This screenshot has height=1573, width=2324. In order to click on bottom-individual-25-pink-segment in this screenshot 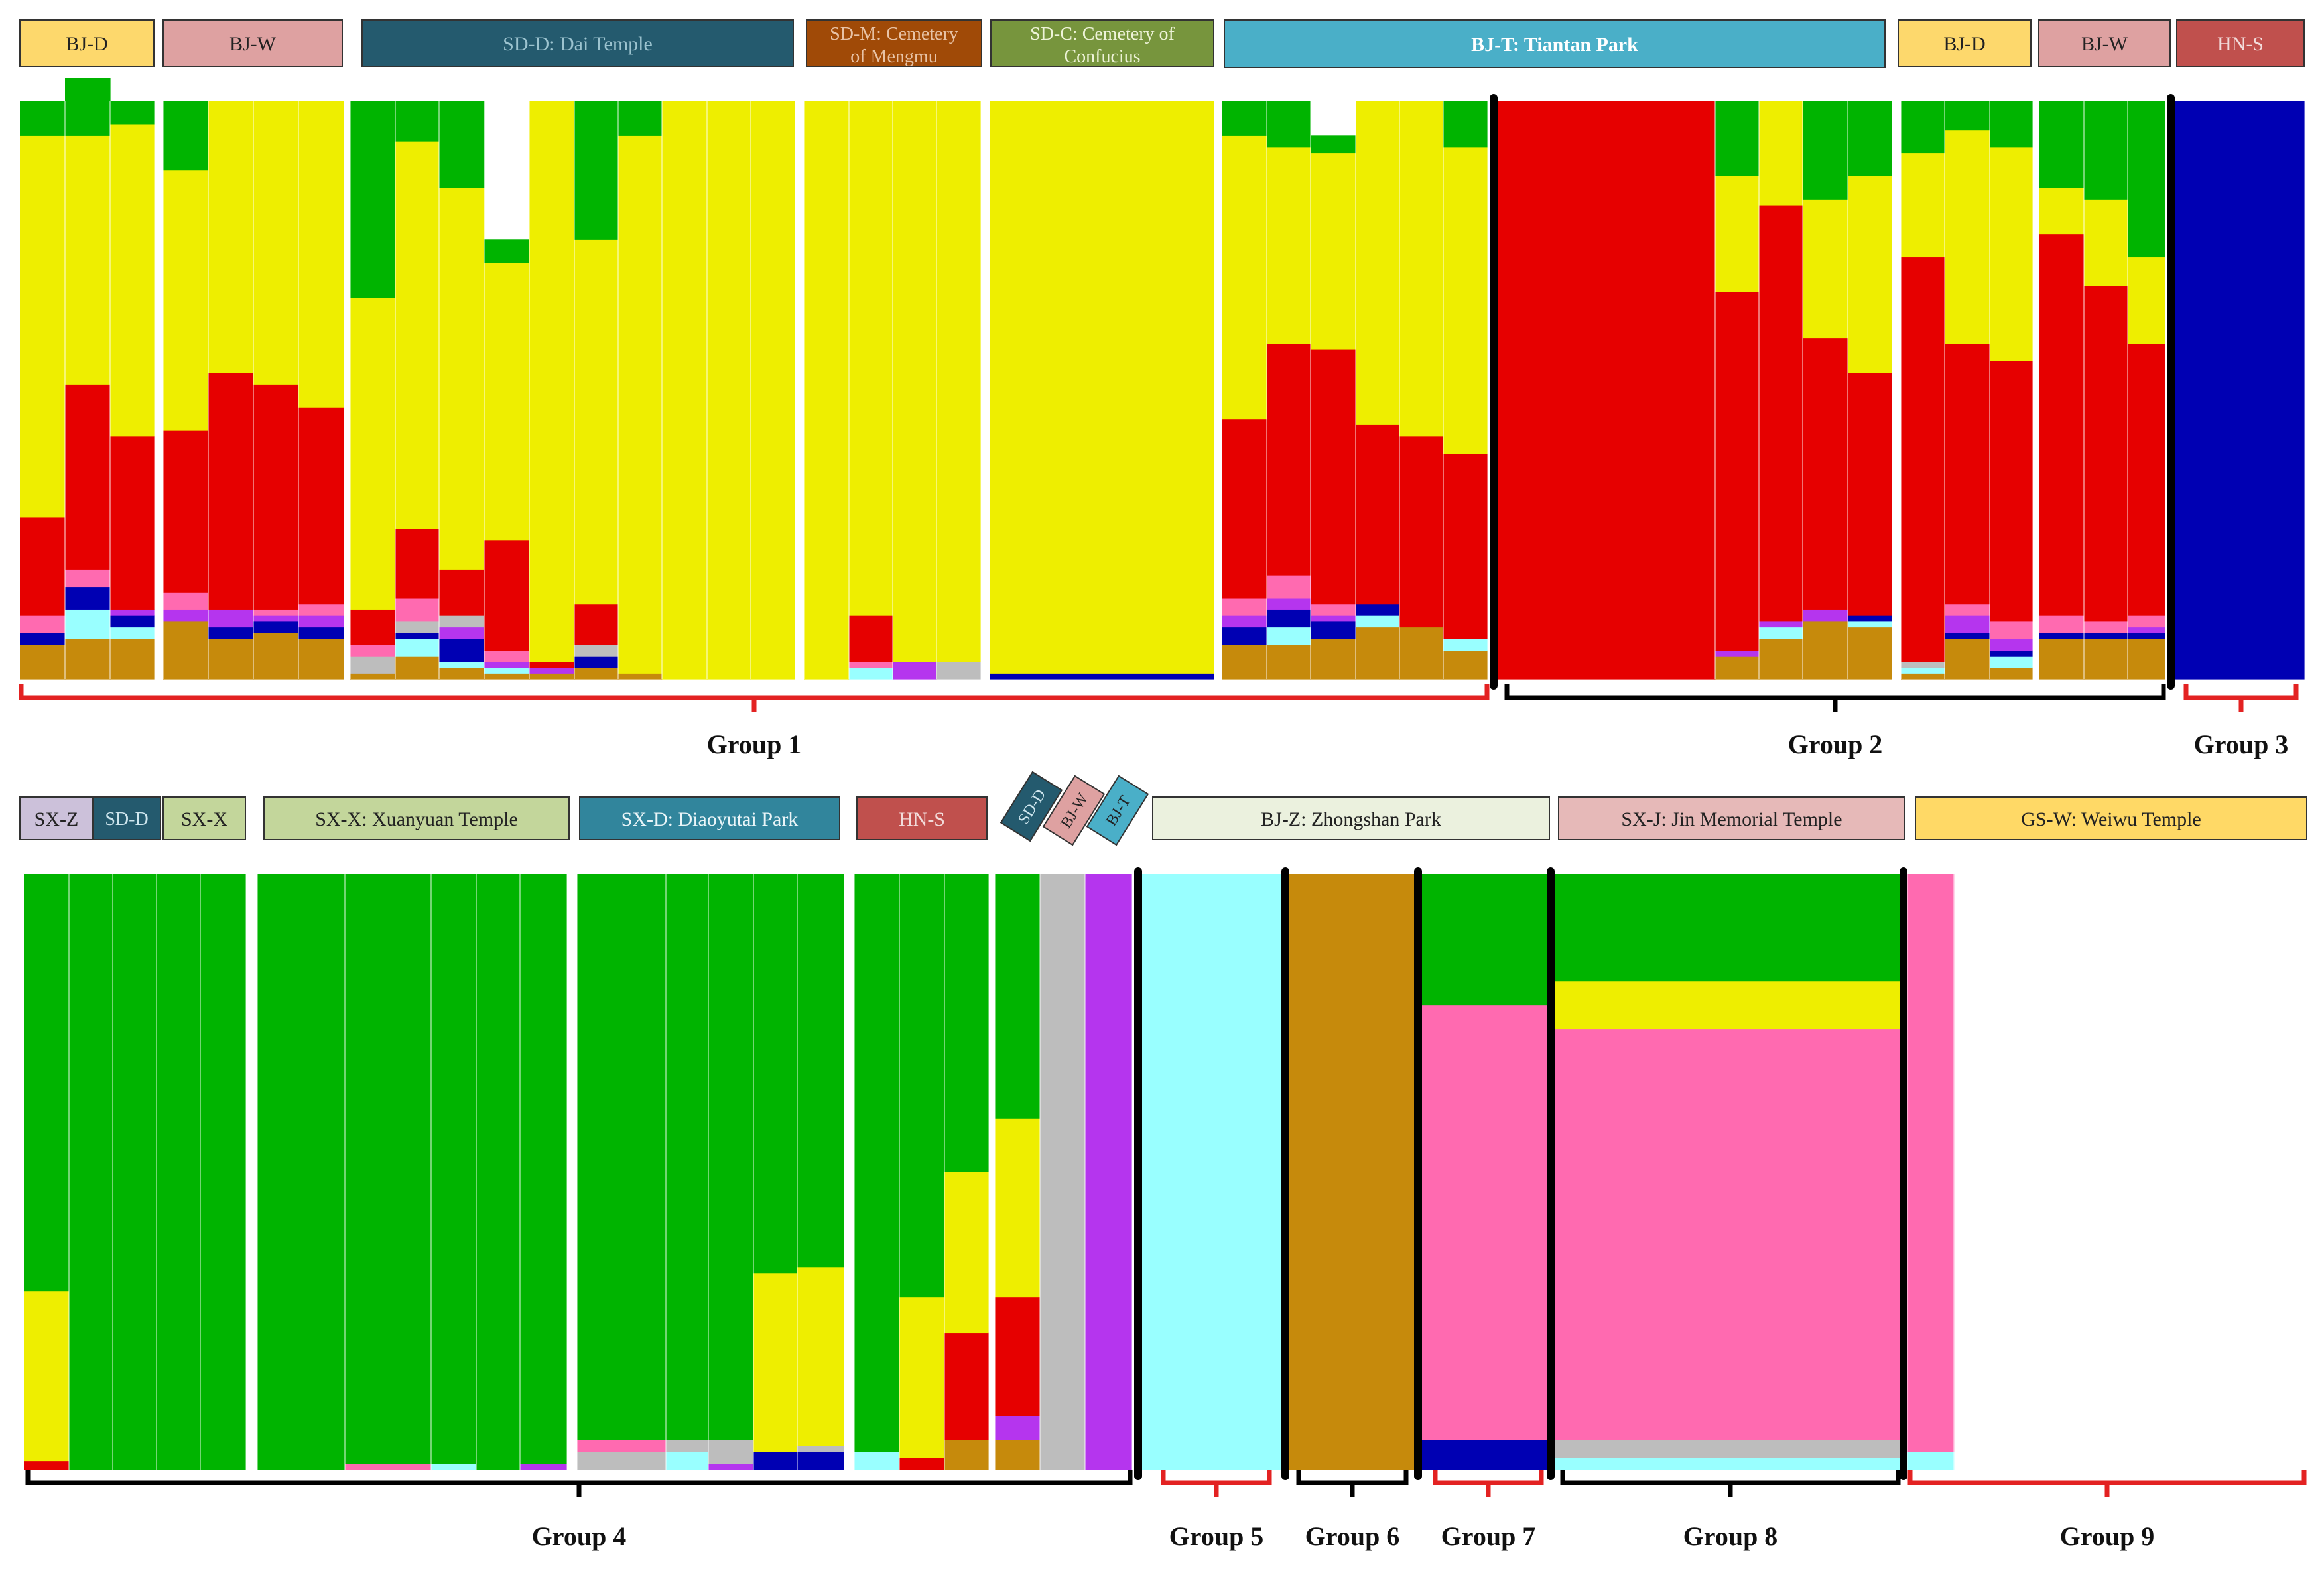, I will do `click(1727, 1234)`.